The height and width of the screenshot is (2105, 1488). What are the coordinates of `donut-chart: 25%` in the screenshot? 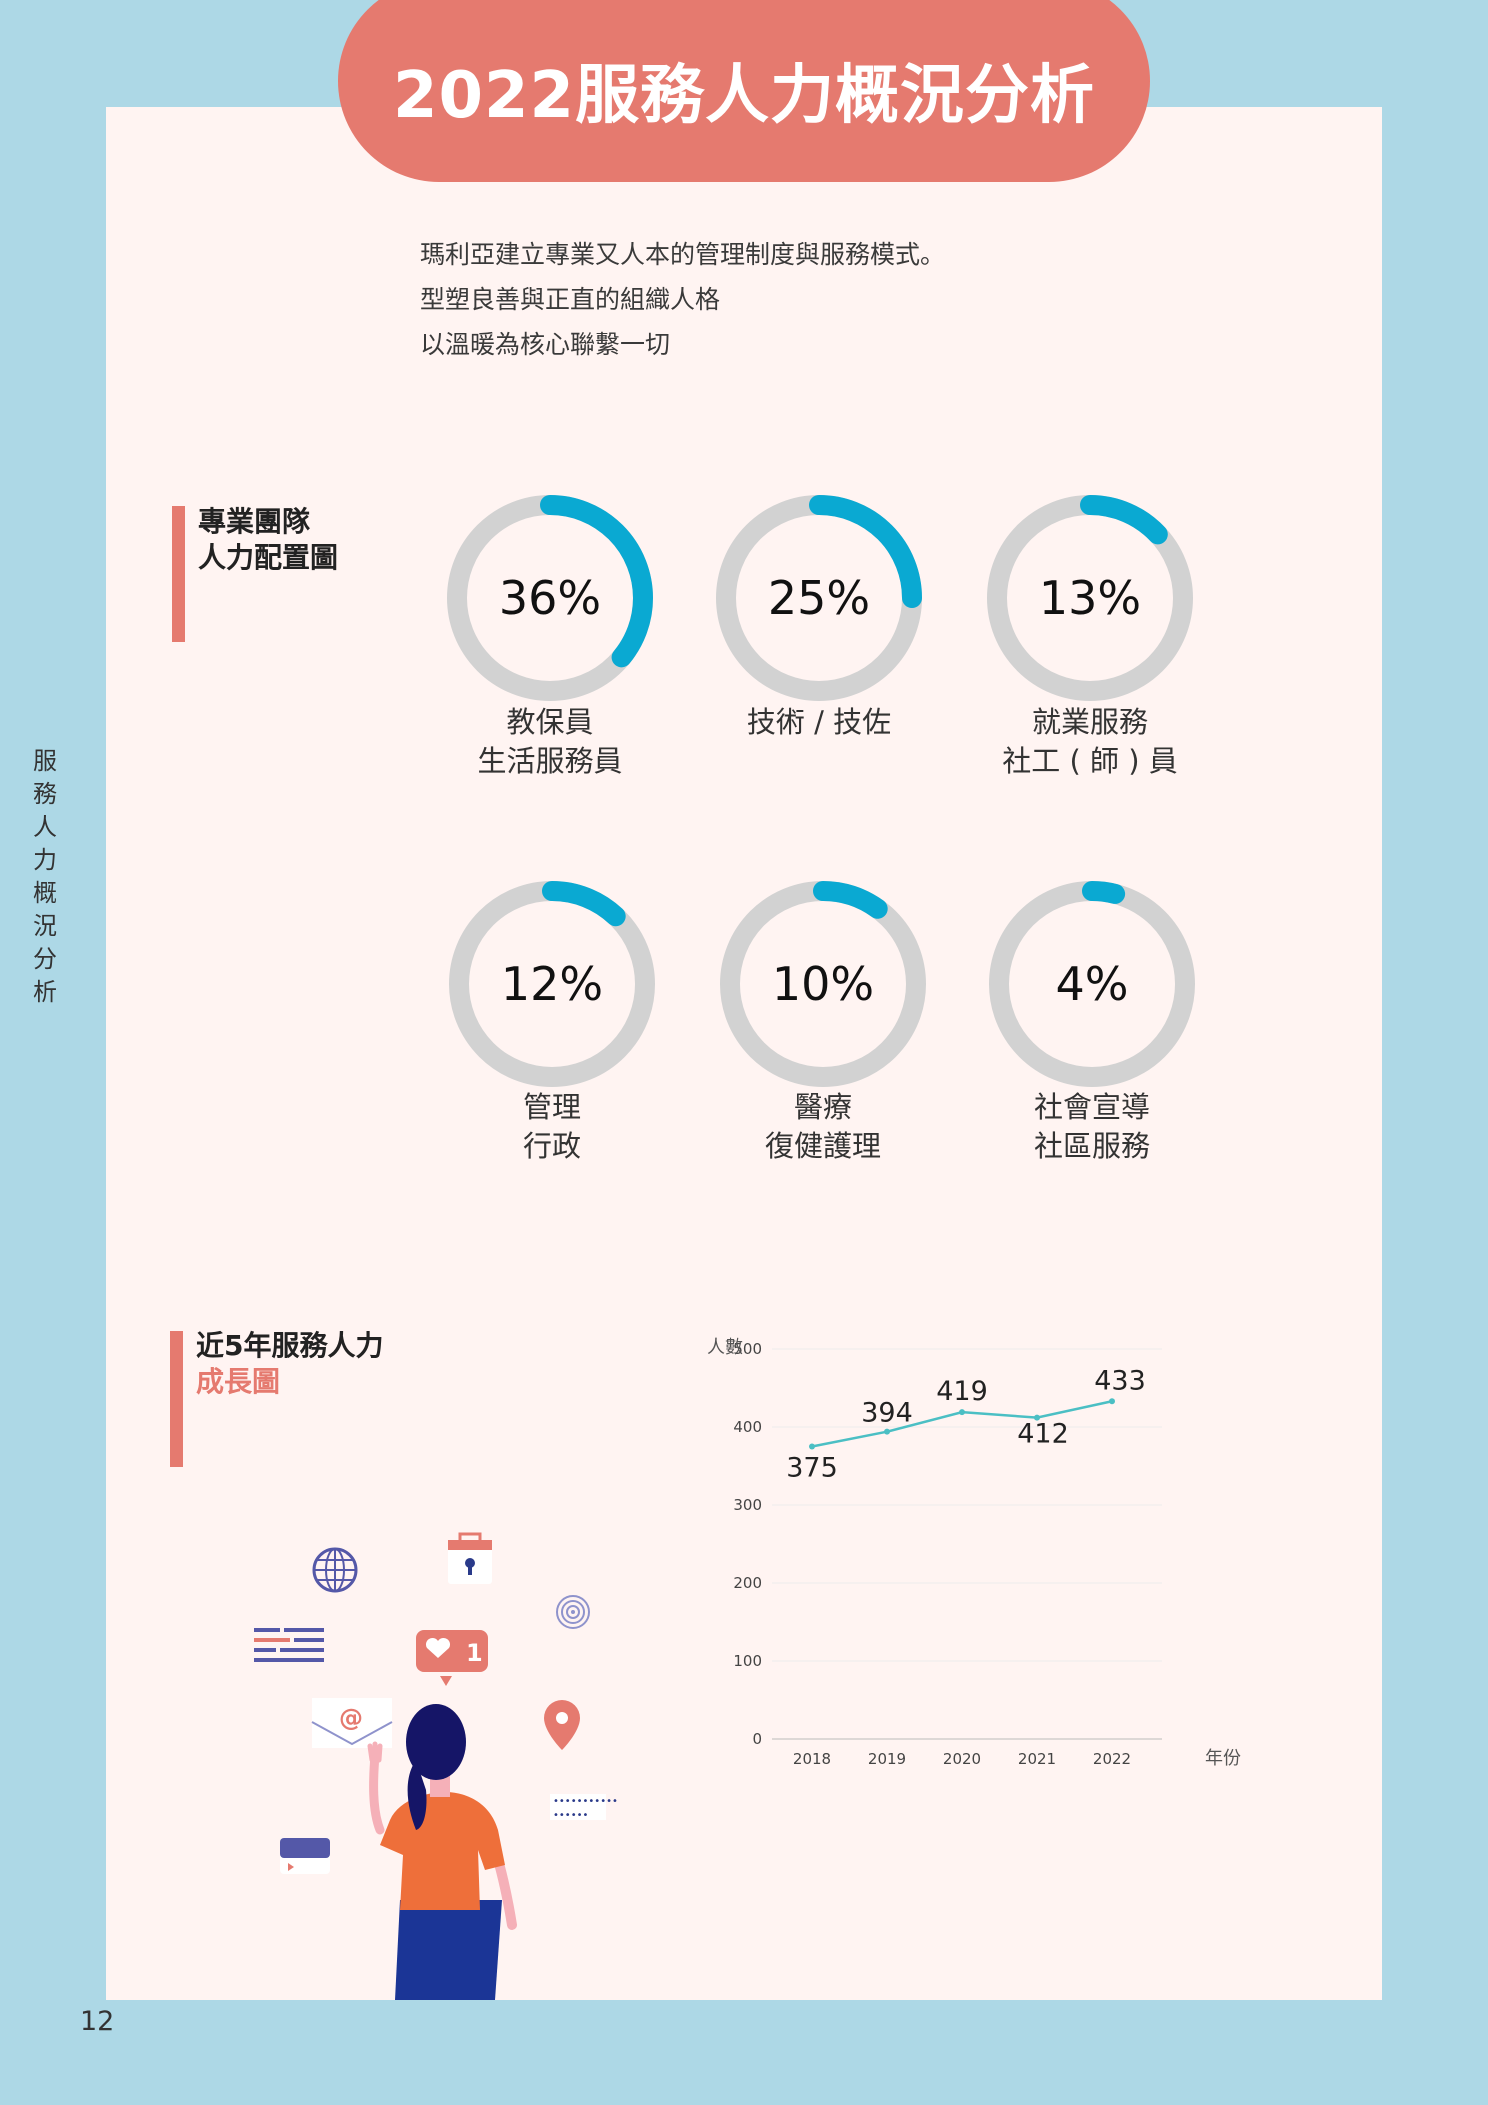 It's located at (819, 598).